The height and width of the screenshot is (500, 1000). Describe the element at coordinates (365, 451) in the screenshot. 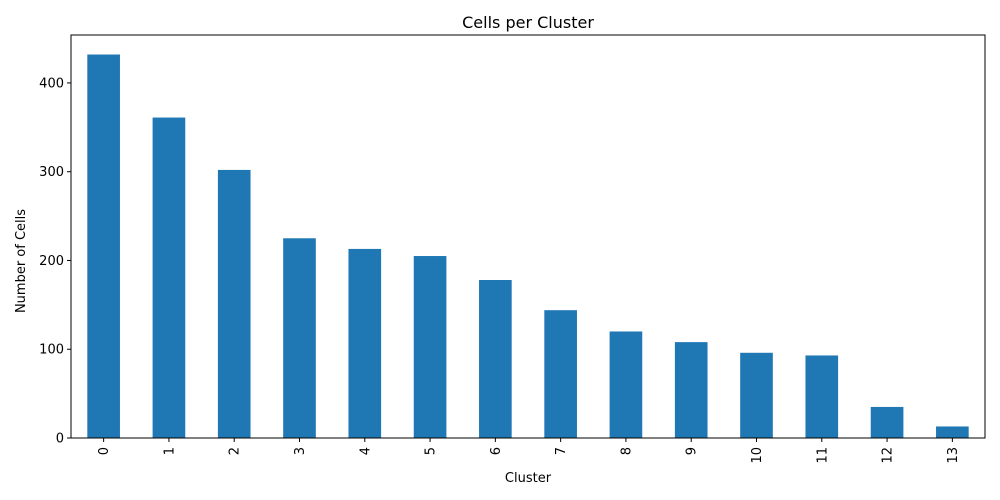

I see `x-tick-label: 4` at that location.